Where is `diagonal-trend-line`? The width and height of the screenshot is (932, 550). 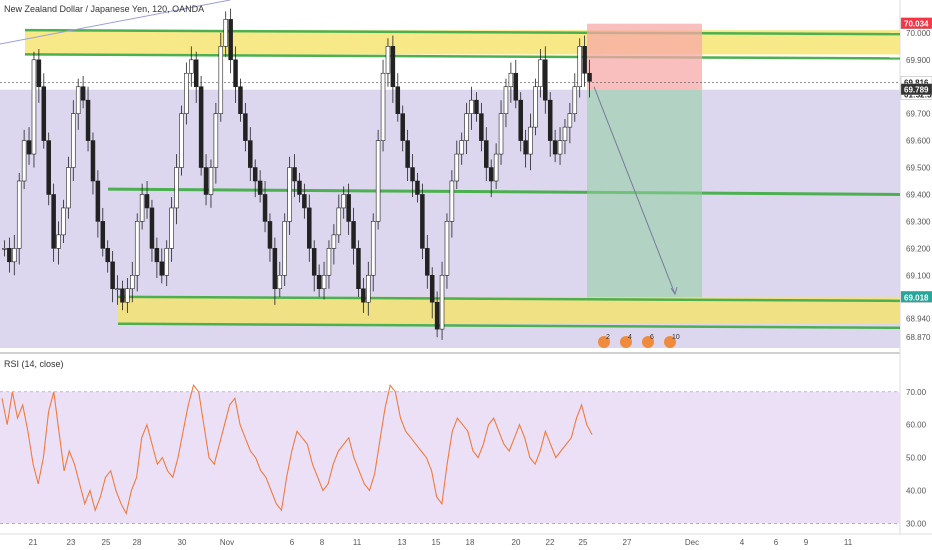 diagonal-trend-line is located at coordinates (115, 22).